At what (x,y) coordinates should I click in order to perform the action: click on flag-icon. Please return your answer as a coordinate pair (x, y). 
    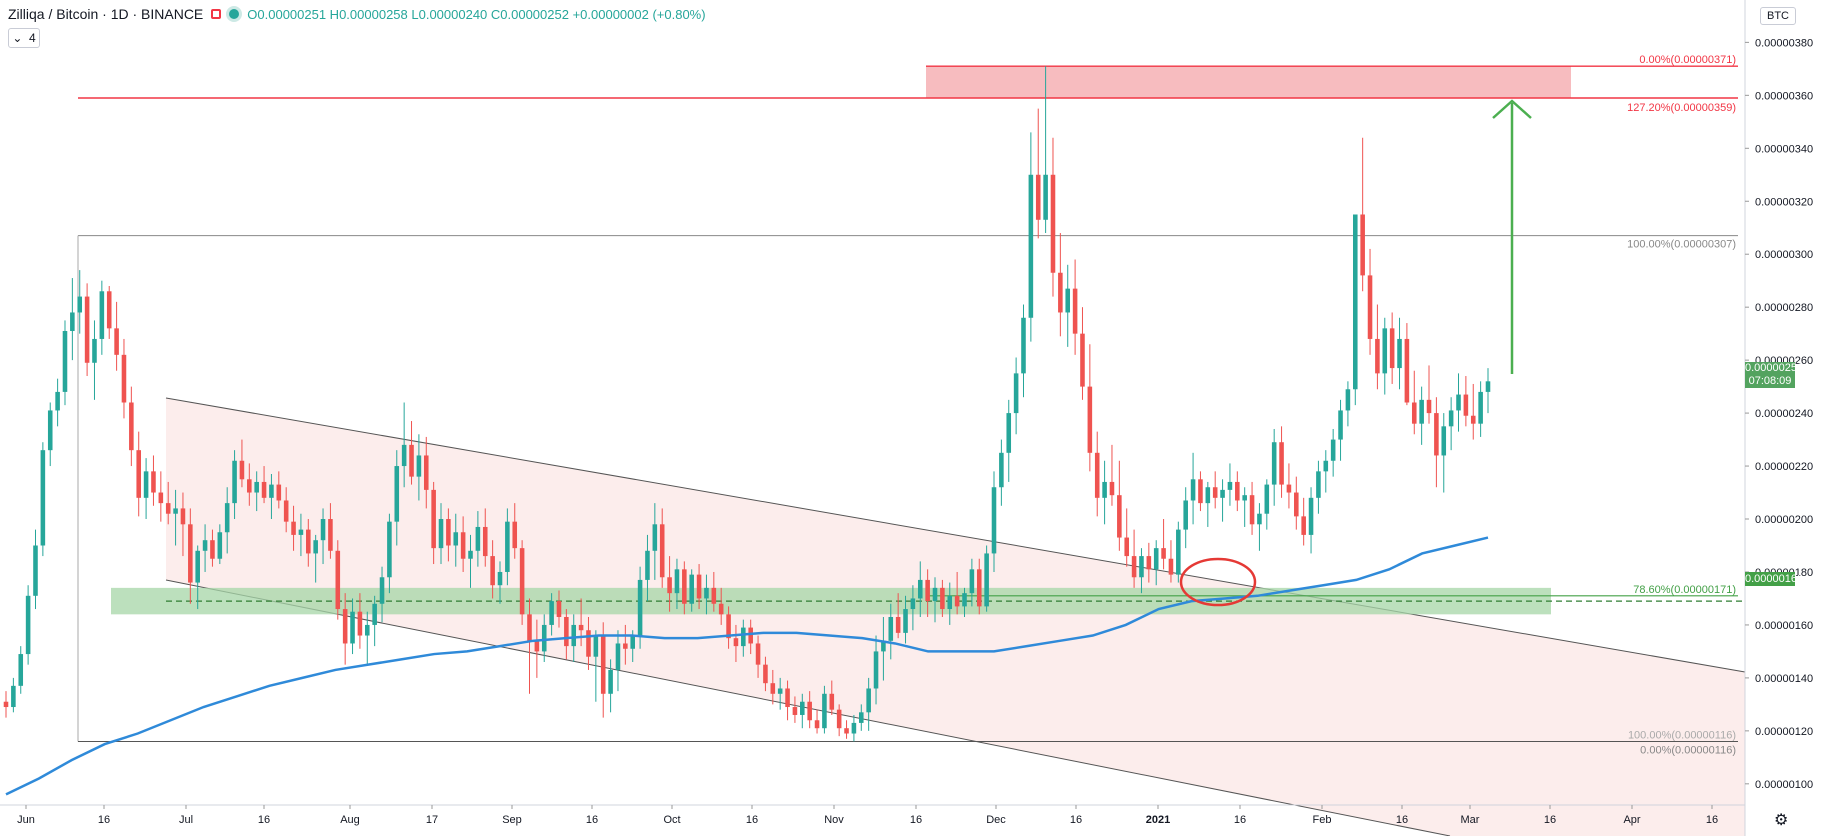
    Looking at the image, I should click on (216, 14).